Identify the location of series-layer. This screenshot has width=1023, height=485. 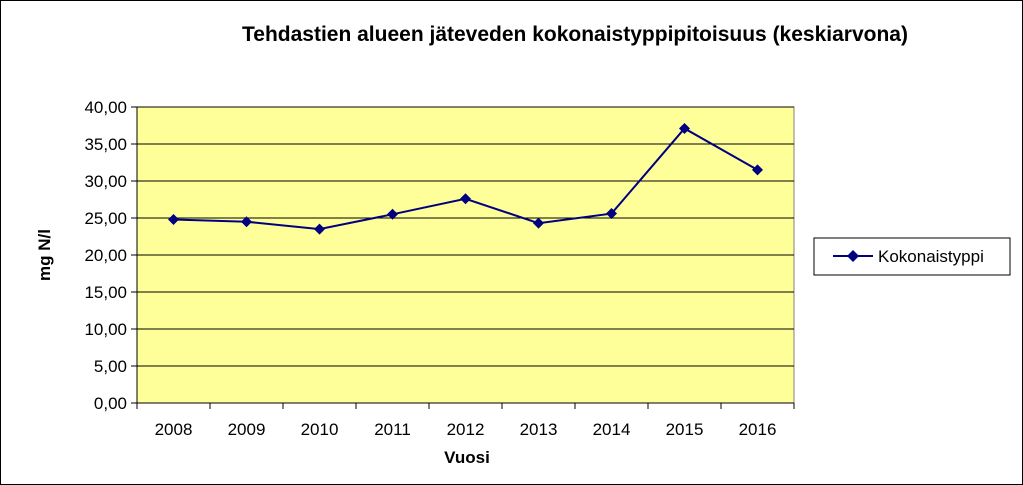
(465, 178).